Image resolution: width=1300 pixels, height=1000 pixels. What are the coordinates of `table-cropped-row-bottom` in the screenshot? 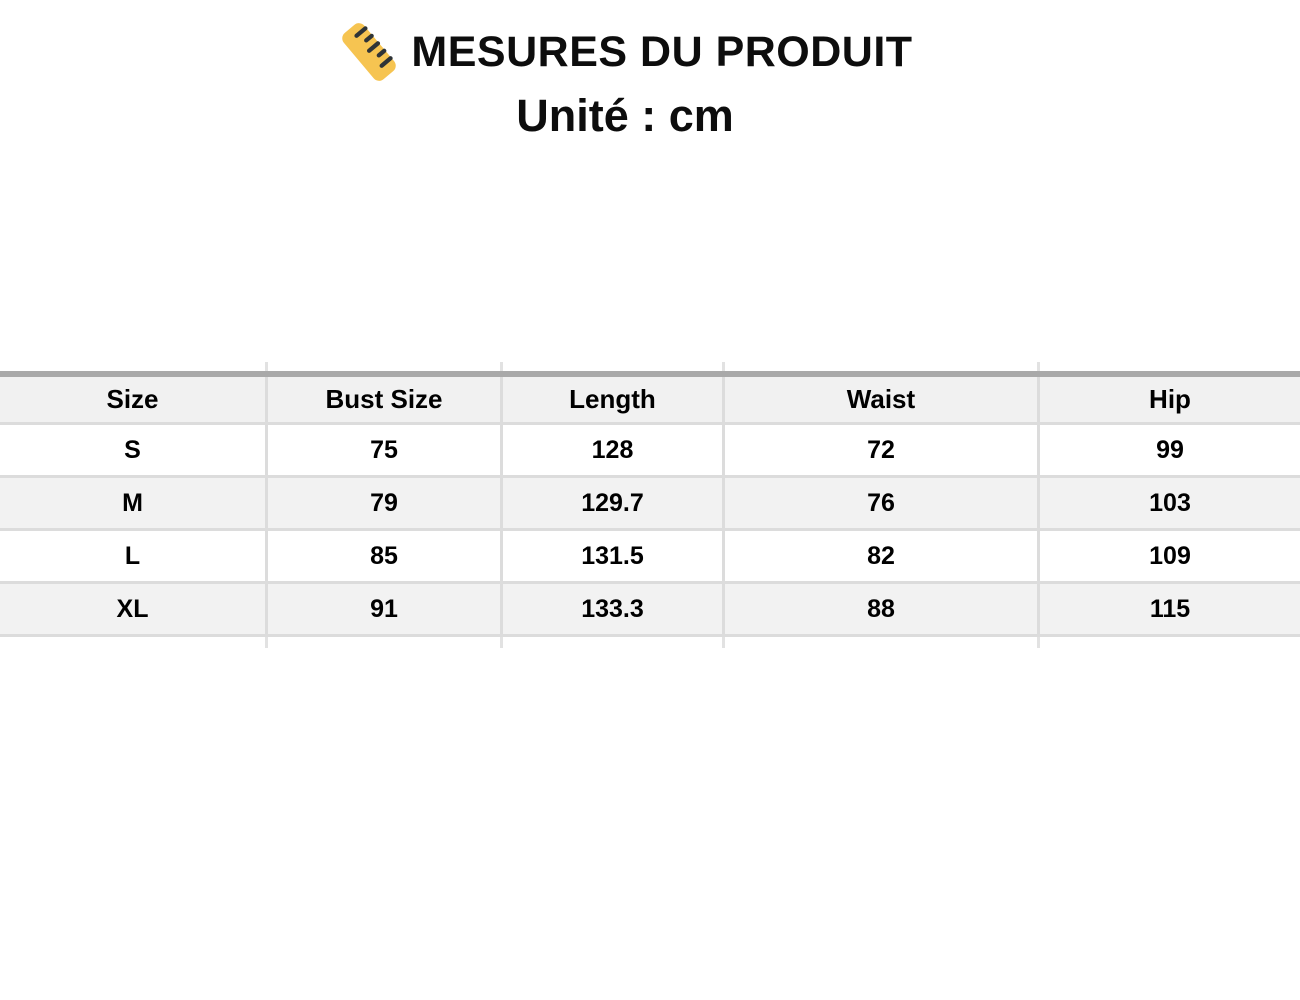 It's located at (650, 642).